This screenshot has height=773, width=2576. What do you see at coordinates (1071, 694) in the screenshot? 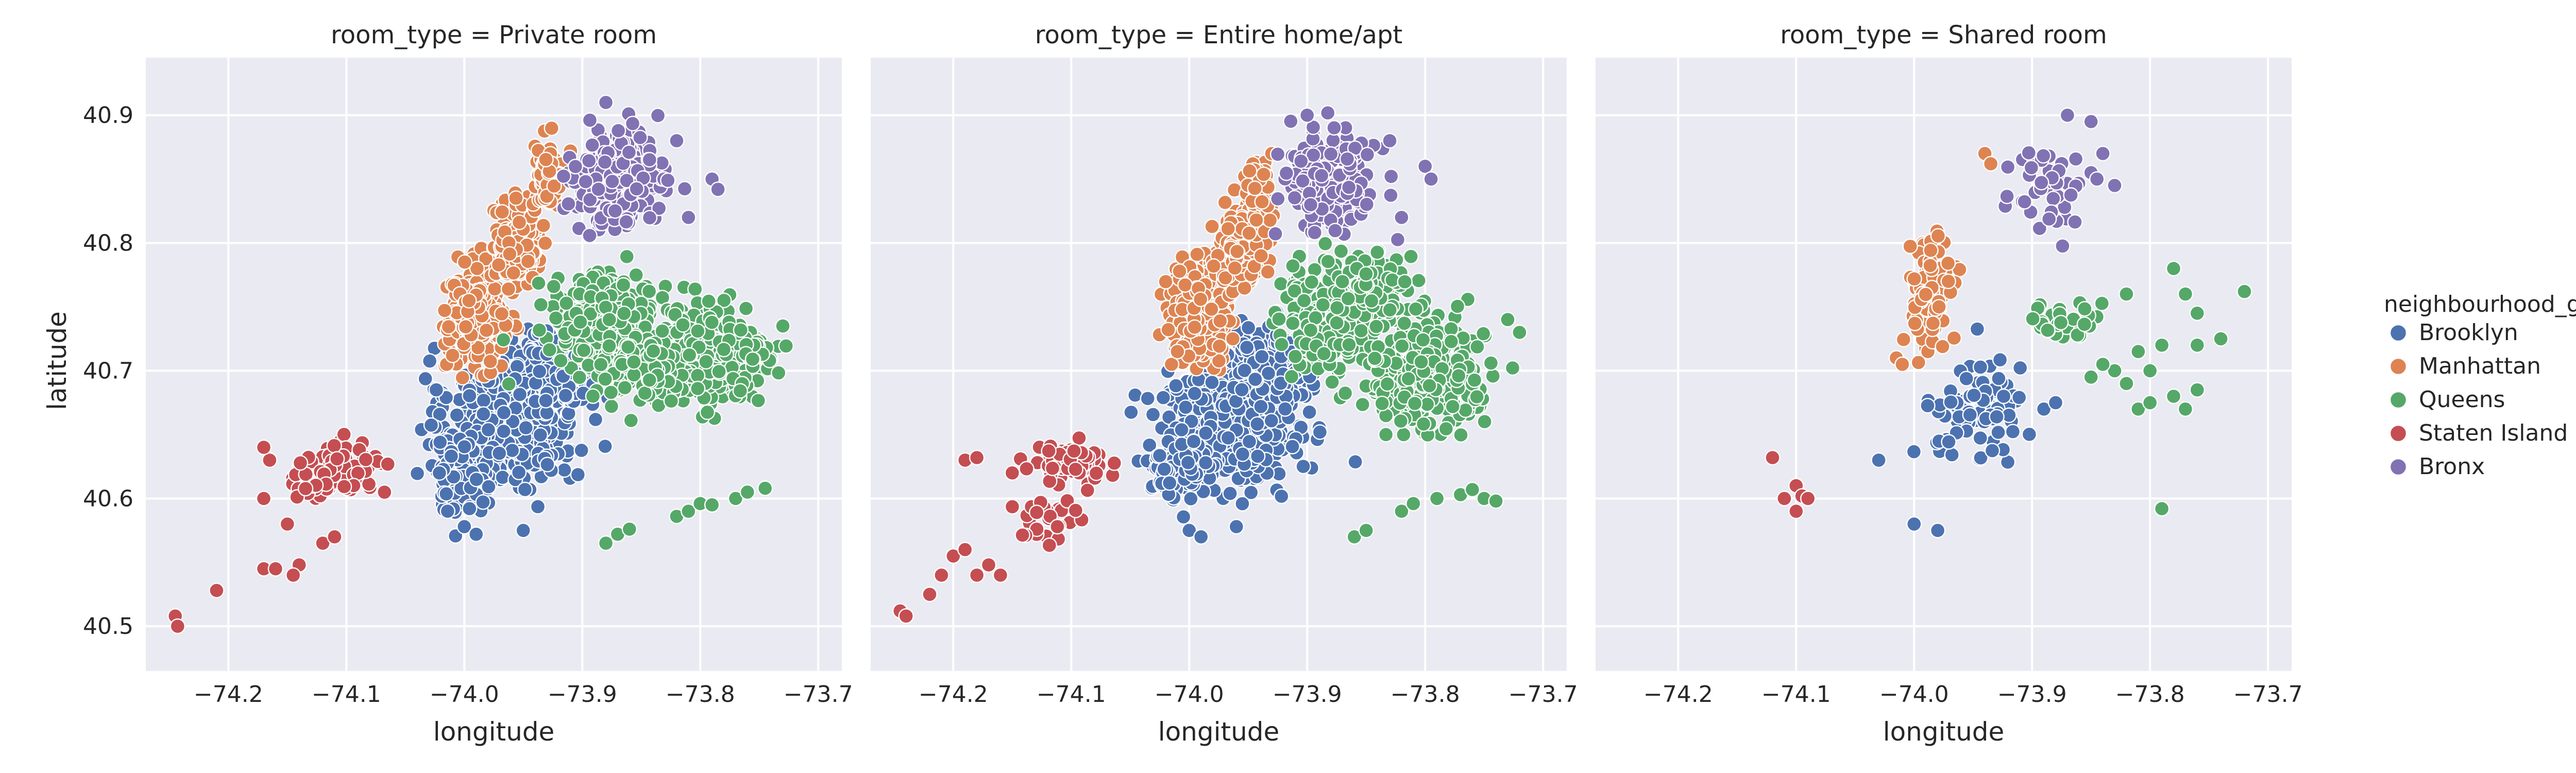
I see `x-tick-label: −74.1` at bounding box center [1071, 694].